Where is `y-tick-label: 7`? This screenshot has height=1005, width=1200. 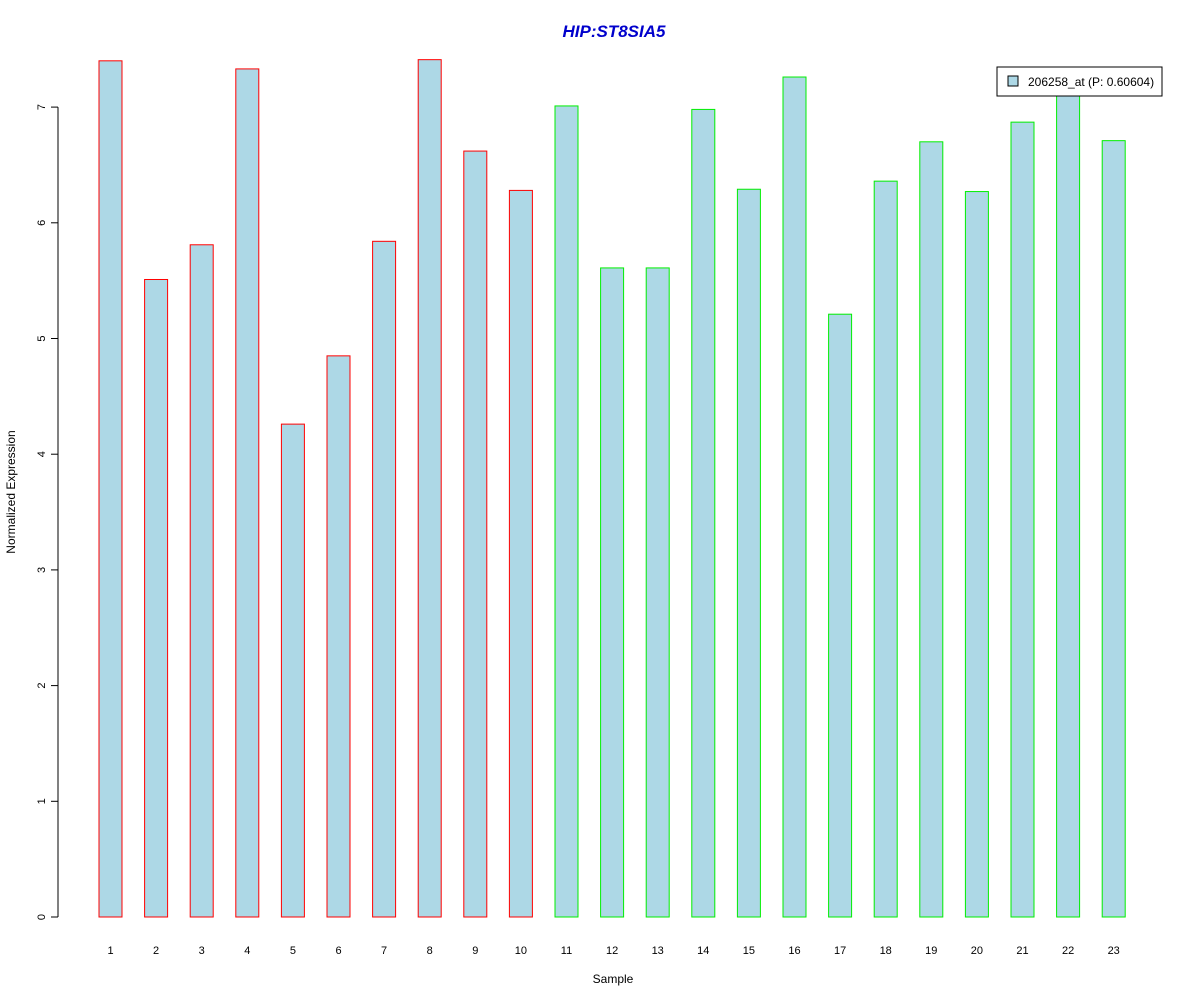 y-tick-label: 7 is located at coordinates (42, 107).